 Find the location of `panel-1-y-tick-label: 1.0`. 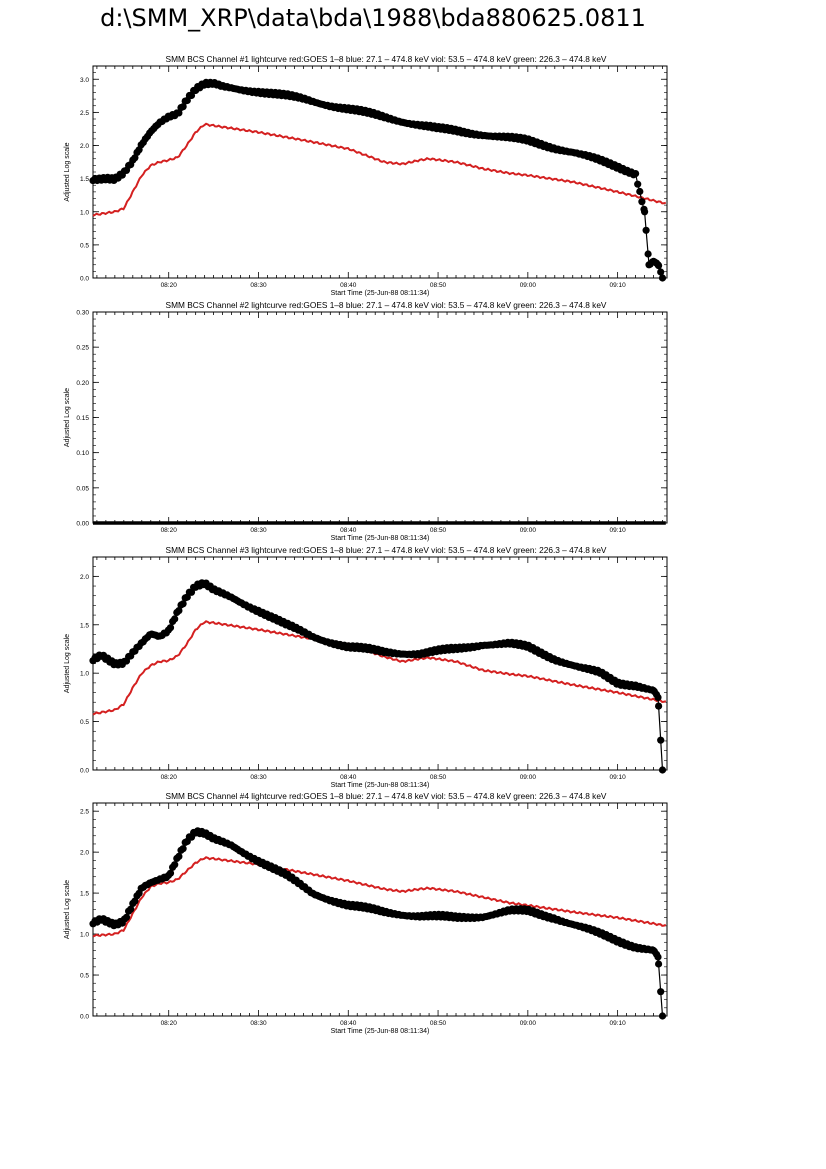

panel-1-y-tick-label: 1.0 is located at coordinates (84, 212).